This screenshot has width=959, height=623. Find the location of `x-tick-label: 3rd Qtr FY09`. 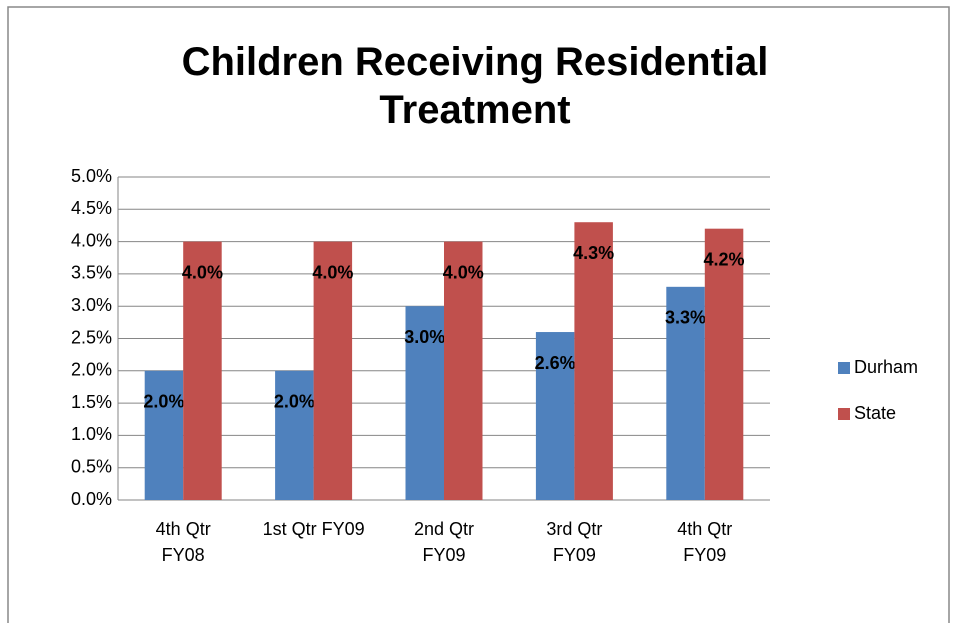

x-tick-label: 3rd Qtr FY09 is located at coordinates (574, 542).